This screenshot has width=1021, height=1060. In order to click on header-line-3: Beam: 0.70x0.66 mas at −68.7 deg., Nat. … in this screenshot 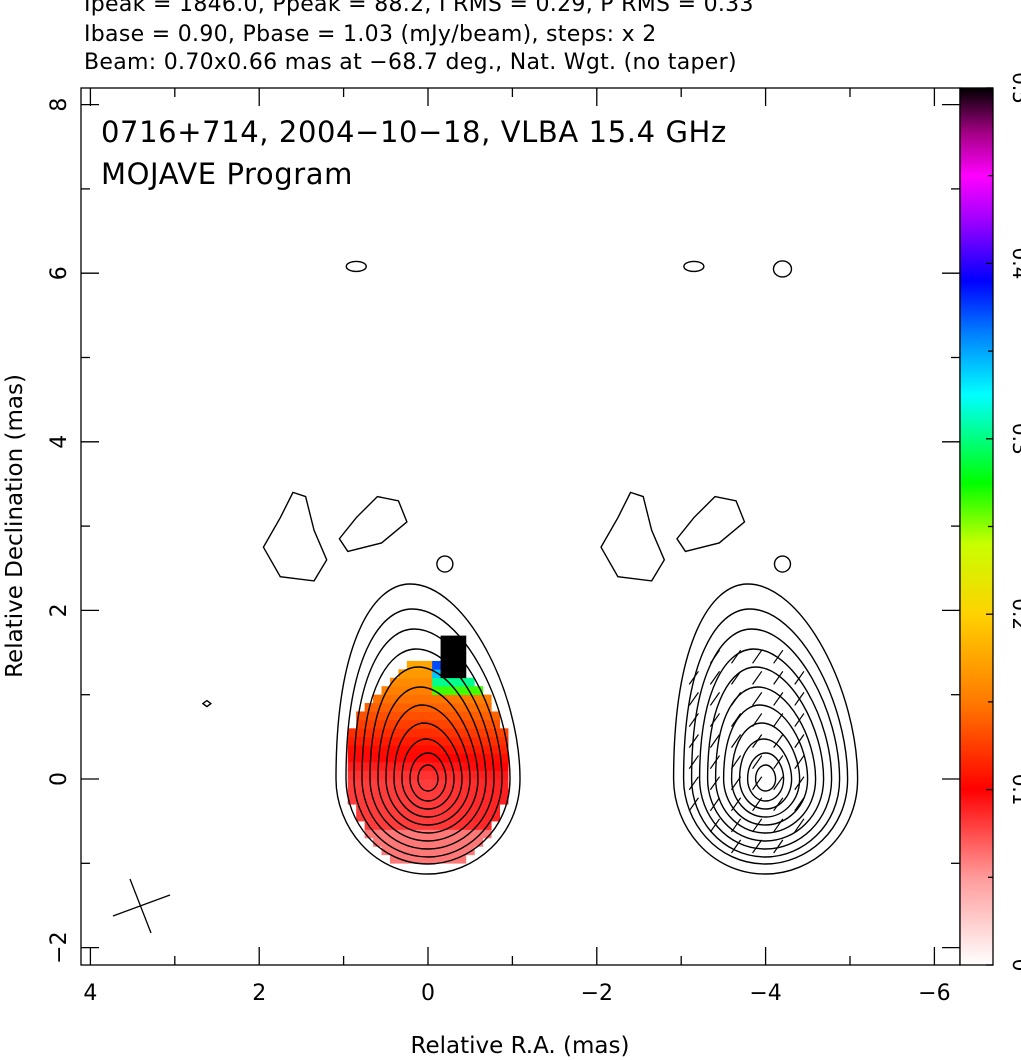, I will do `click(410, 62)`.